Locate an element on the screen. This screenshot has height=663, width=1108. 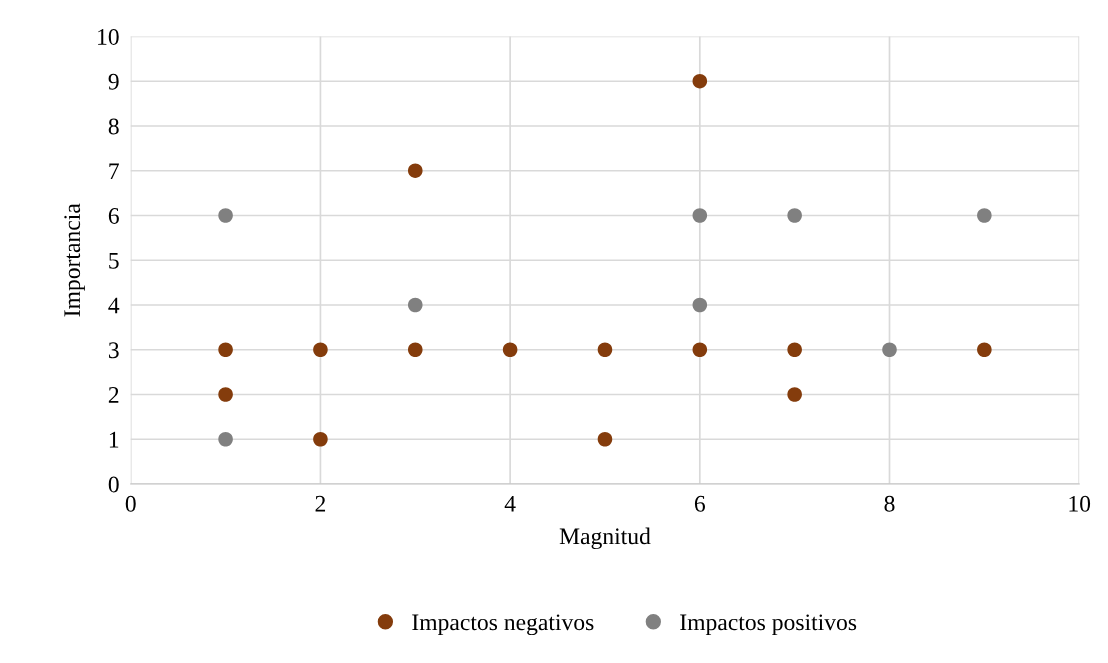
y-tick-label: 0 is located at coordinates (113, 484).